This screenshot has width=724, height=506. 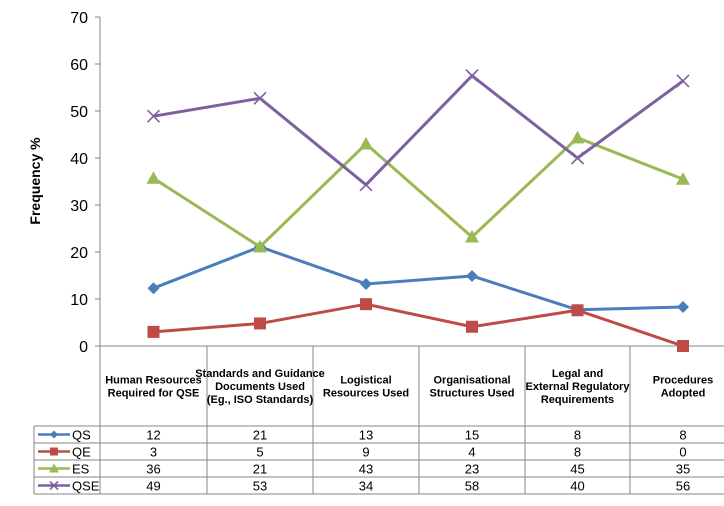 I want to click on y-axis: 0 10 20 30 40 50 60 70, so click(x=85, y=183).